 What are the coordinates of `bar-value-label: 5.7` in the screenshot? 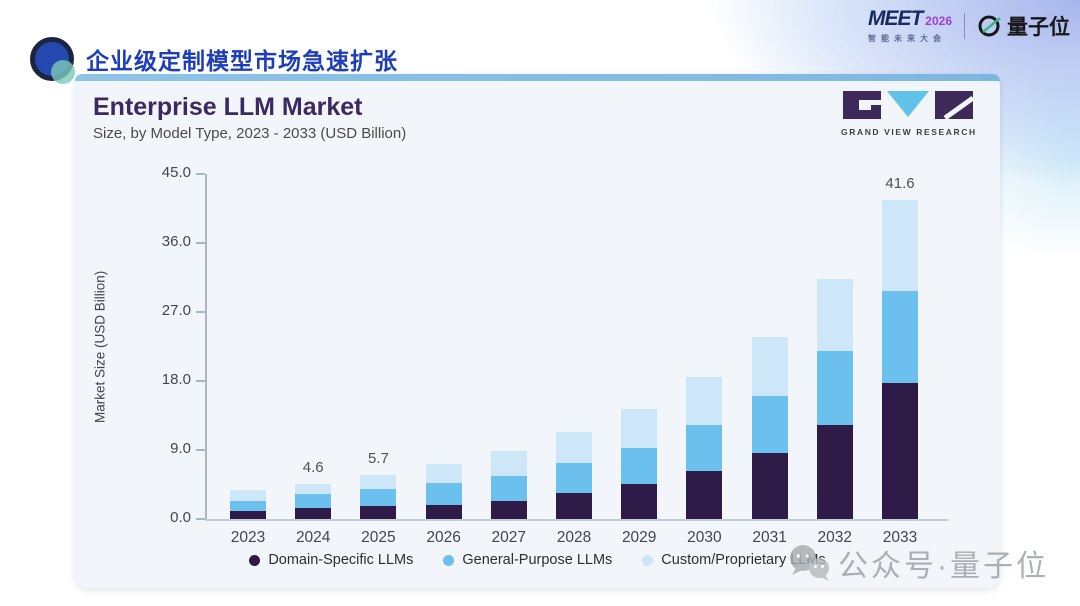 It's located at (378, 459).